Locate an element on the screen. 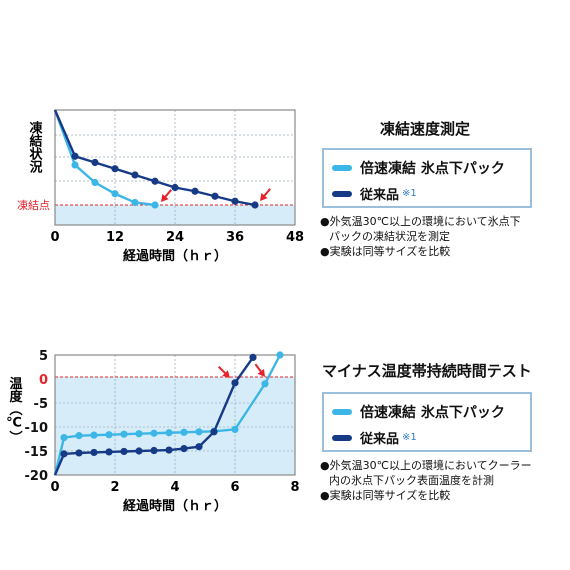  y-tick-label: 0 is located at coordinates (43, 380).